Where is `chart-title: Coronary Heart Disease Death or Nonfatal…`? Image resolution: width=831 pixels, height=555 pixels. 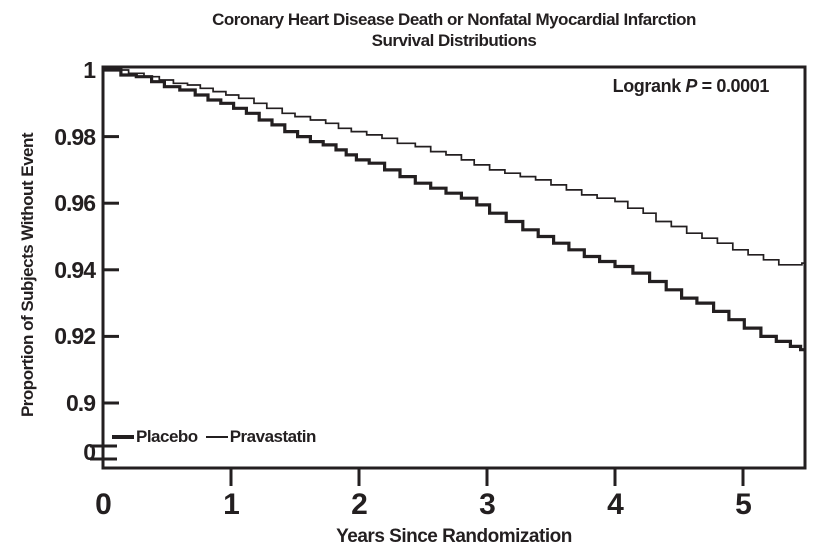 chart-title: Coronary Heart Disease Death or Nonfatal… is located at coordinates (454, 30).